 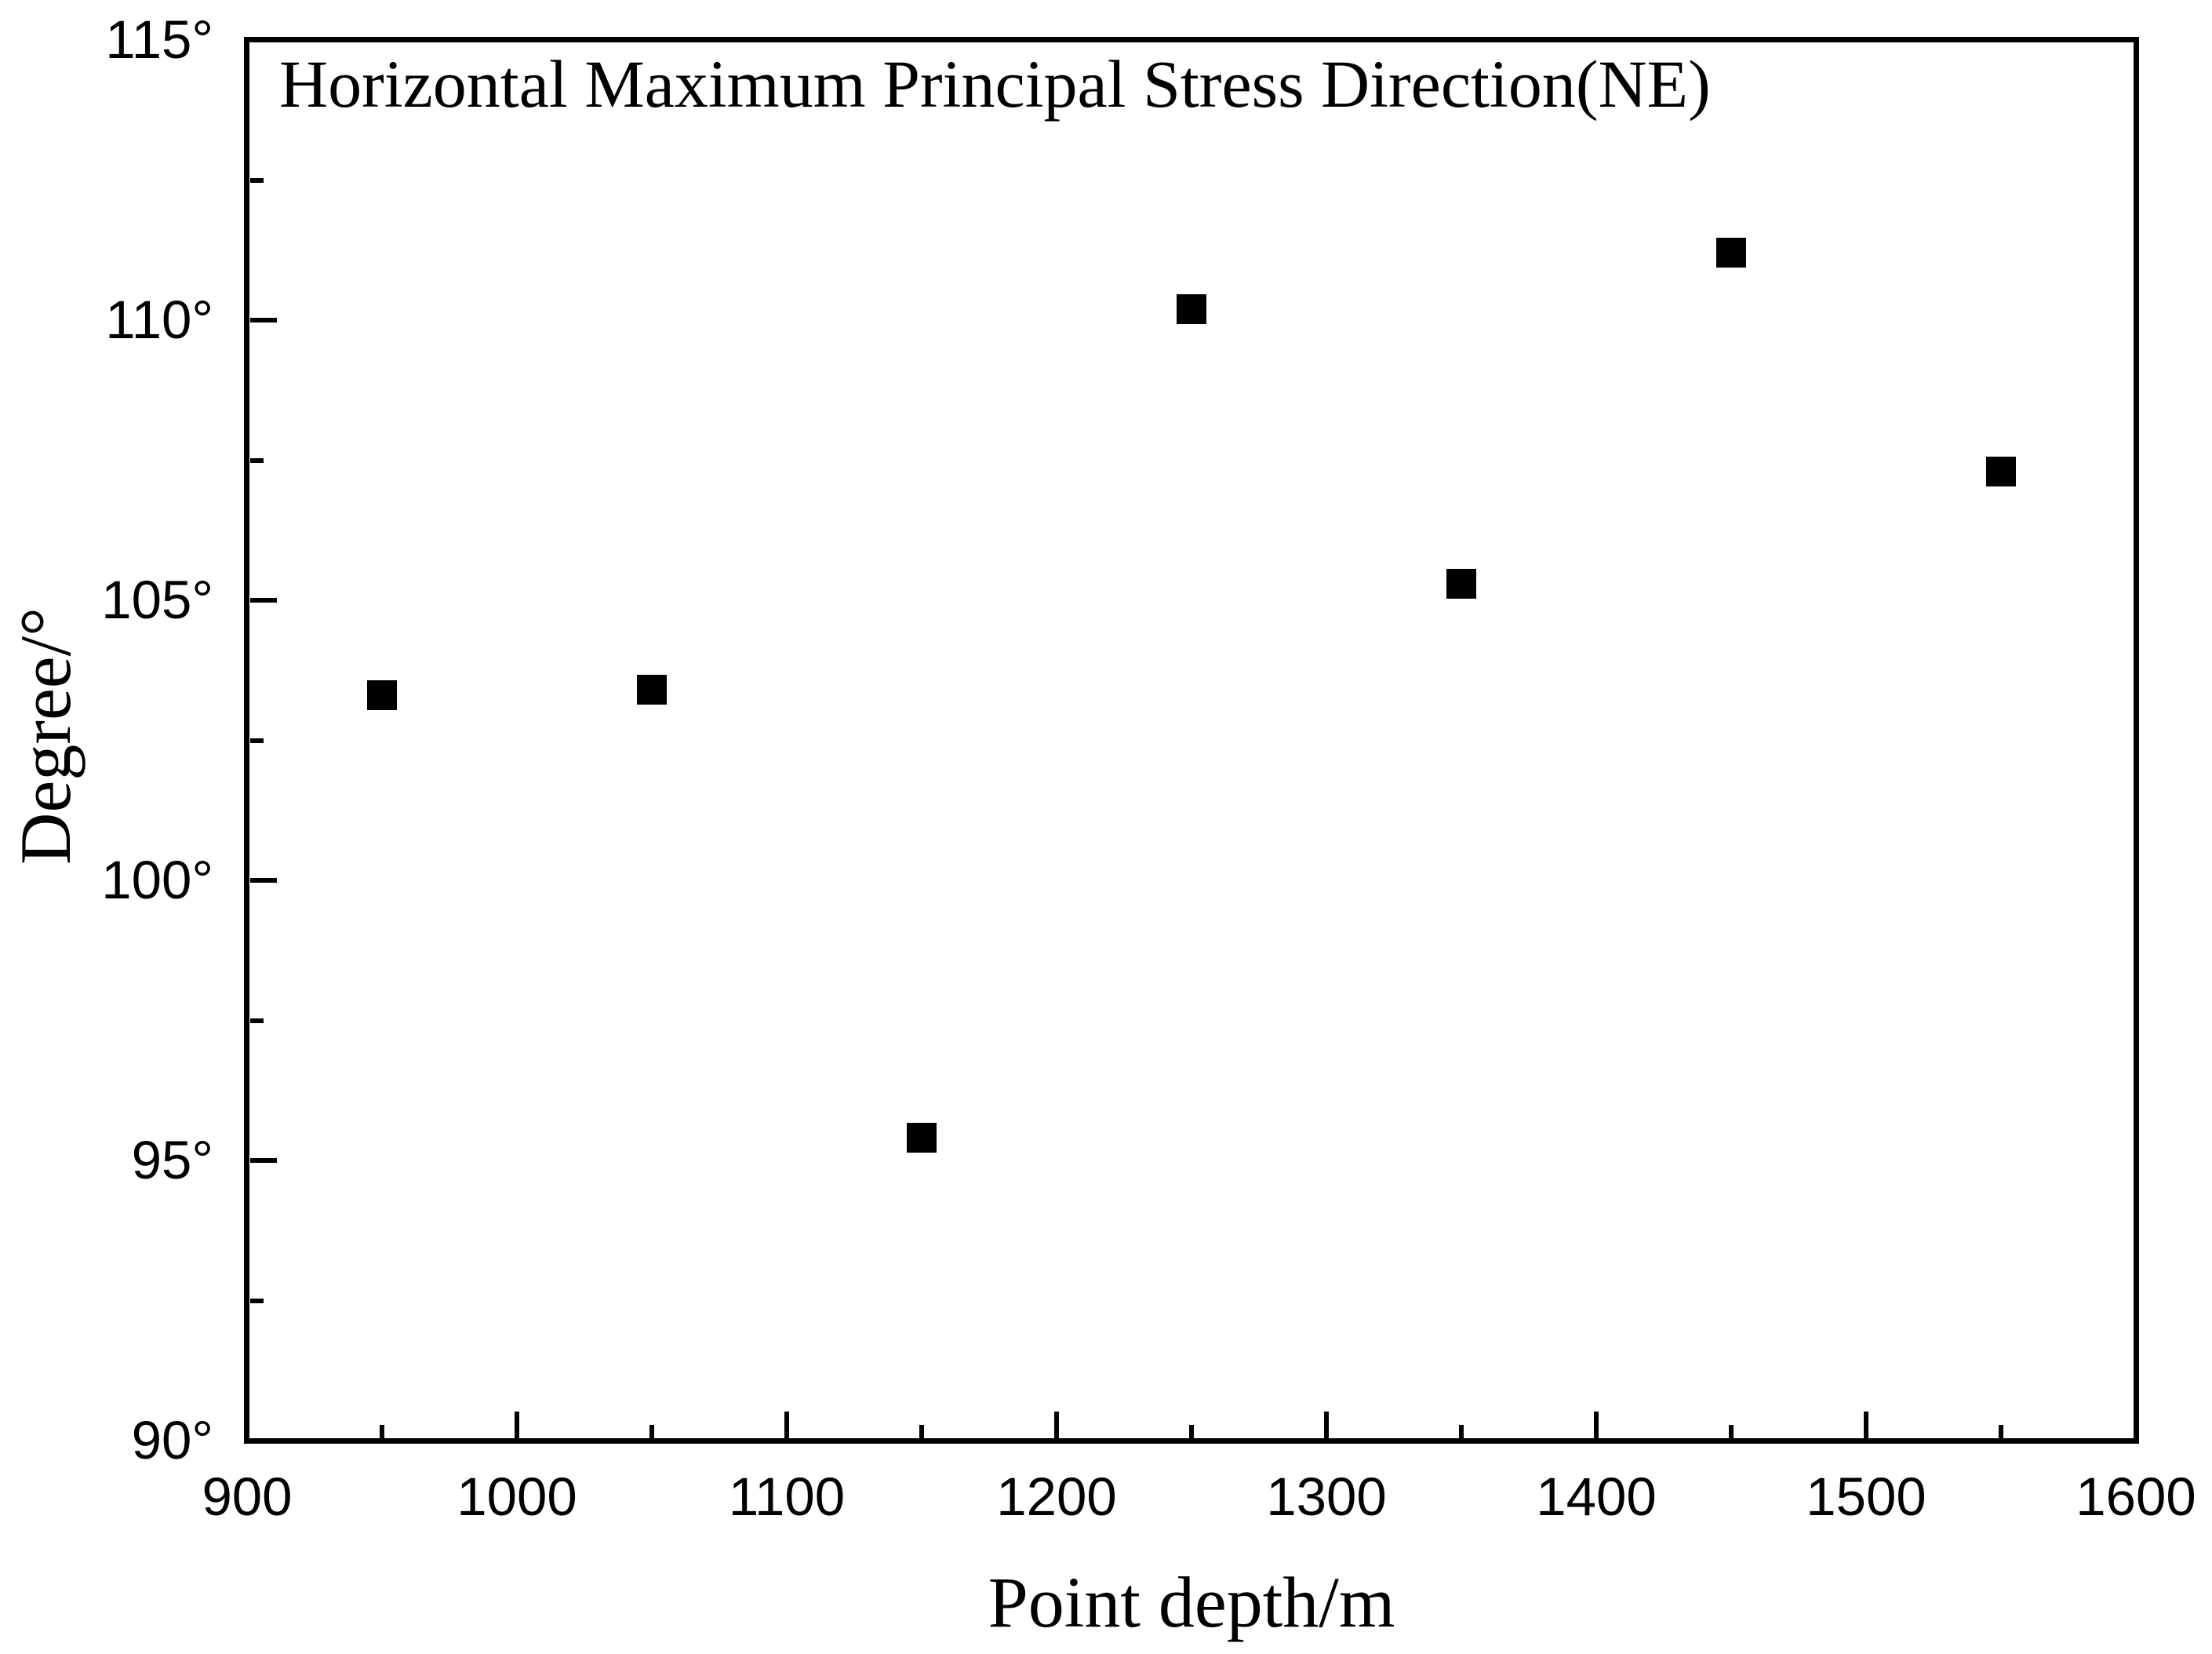 What do you see at coordinates (787, 1496) in the screenshot?
I see `x-tick-label: 1100` at bounding box center [787, 1496].